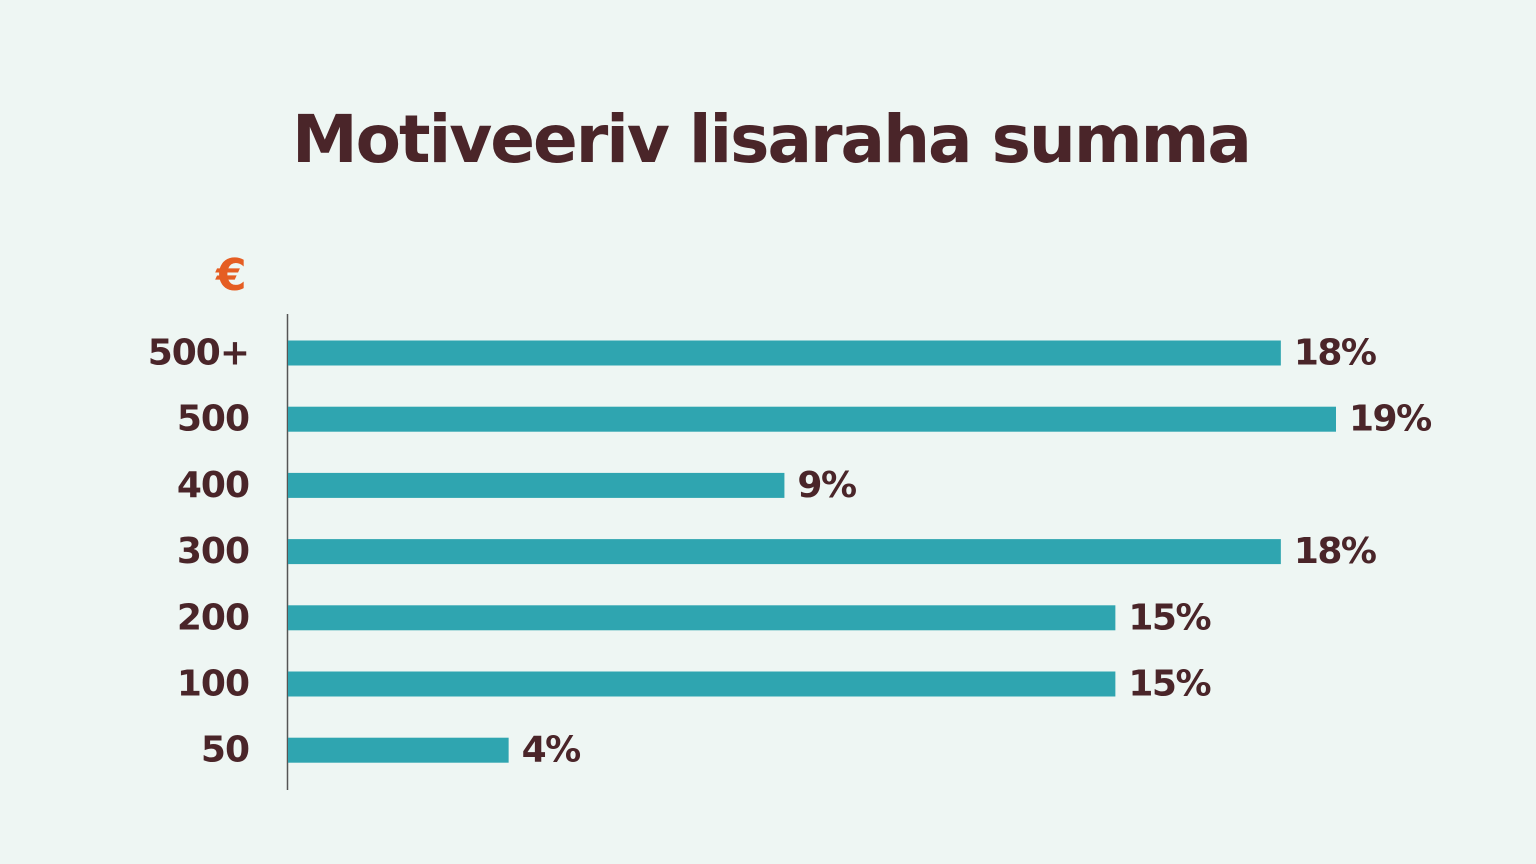  Describe the element at coordinates (213, 551) in the screenshot. I see `category-label: 300` at that location.